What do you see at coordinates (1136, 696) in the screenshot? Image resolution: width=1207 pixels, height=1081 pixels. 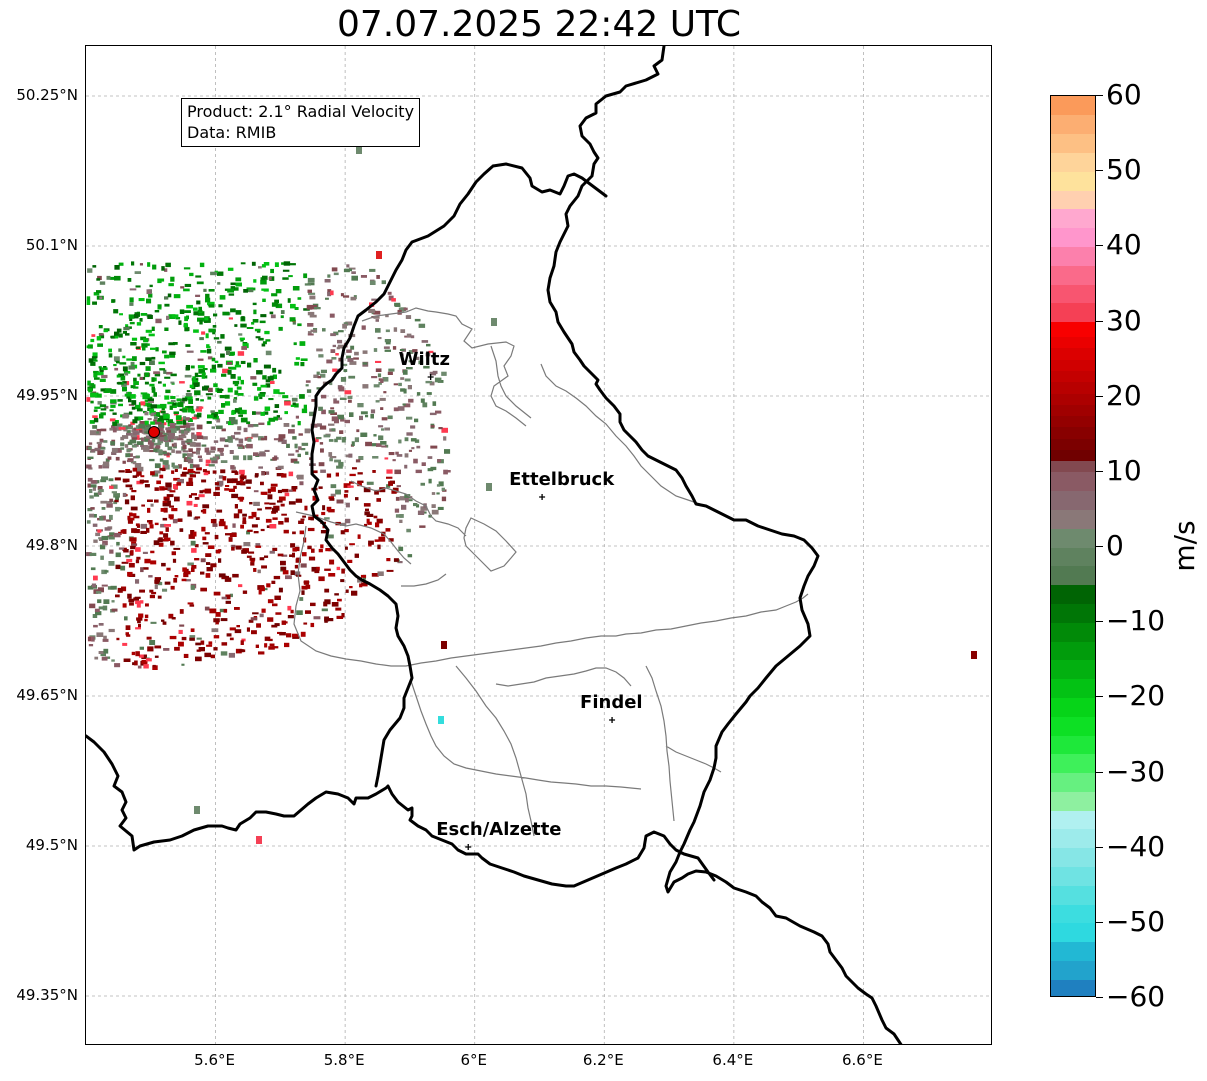 I see `colorbar-tick-label: −20` at bounding box center [1136, 696].